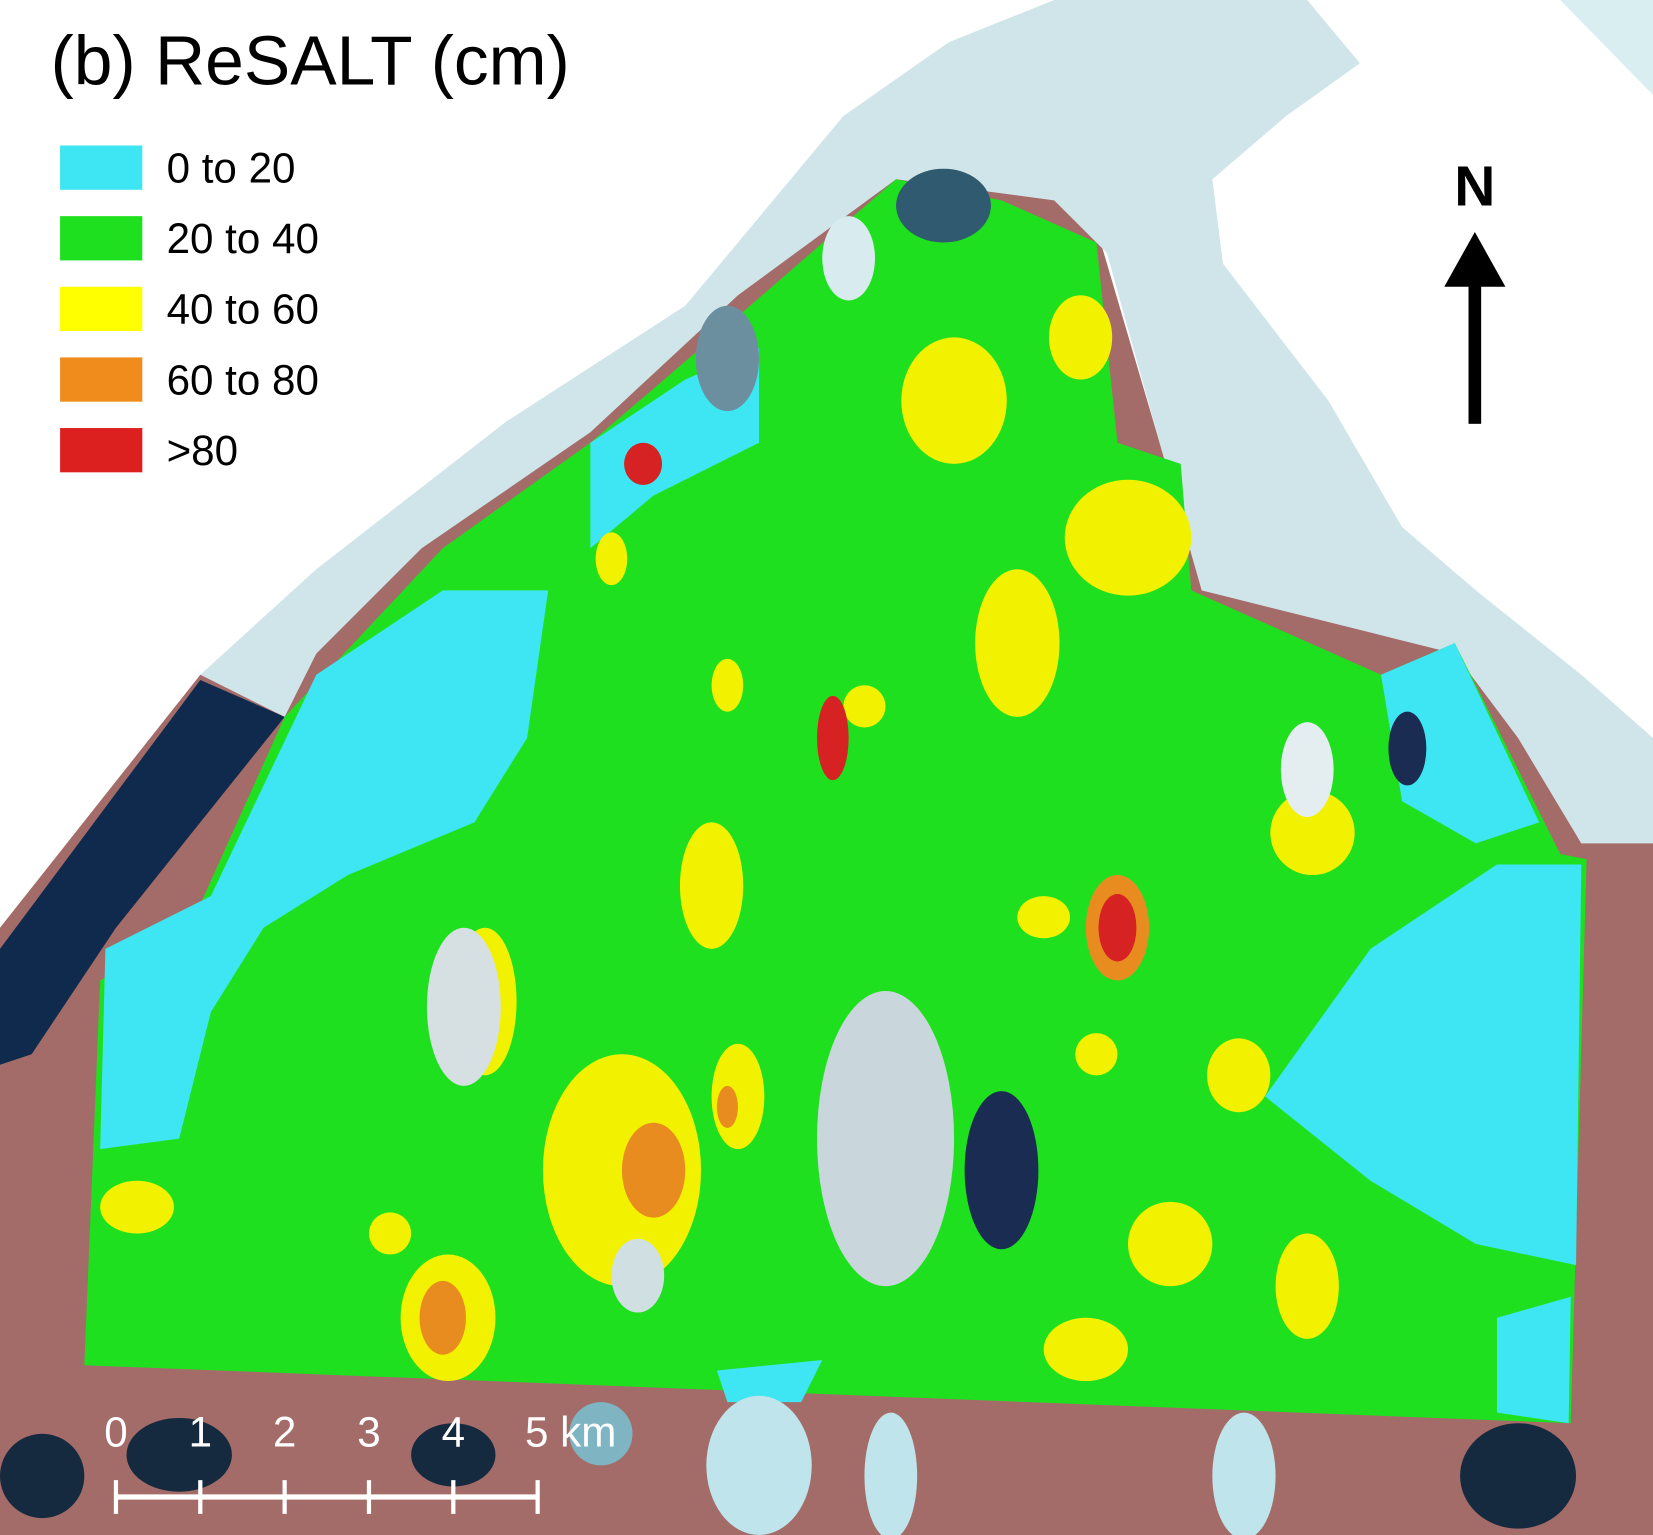  I want to click on title: (b) ReSALT (cm), so click(310, 60).